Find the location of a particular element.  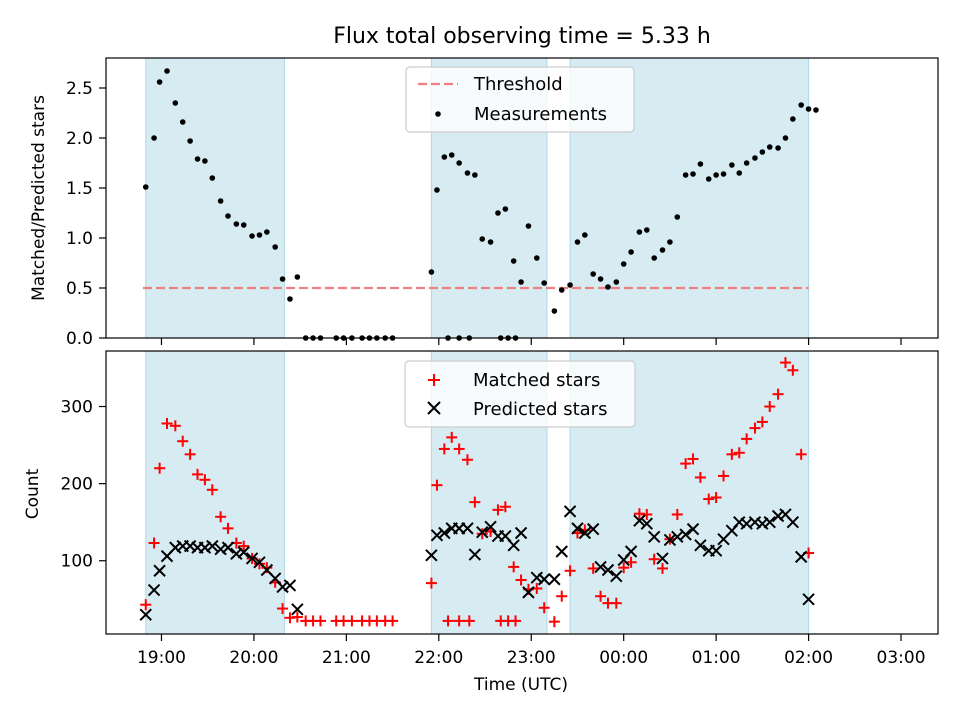

legend-matched-marker is located at coordinates (434, 380).